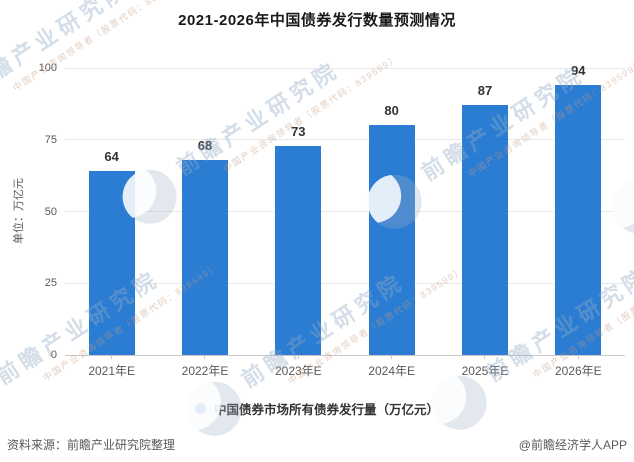 Image resolution: width=634 pixels, height=462 pixels. I want to click on bar-value-label: 94, so click(578, 71).